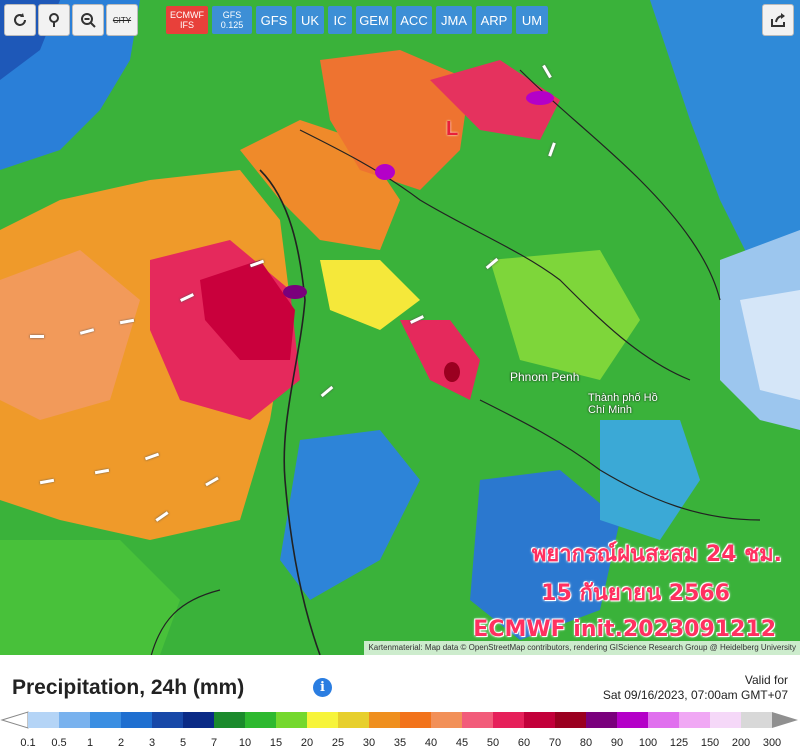  Describe the element at coordinates (772, 743) in the screenshot. I see `colorbar-tick-label: 300` at that location.